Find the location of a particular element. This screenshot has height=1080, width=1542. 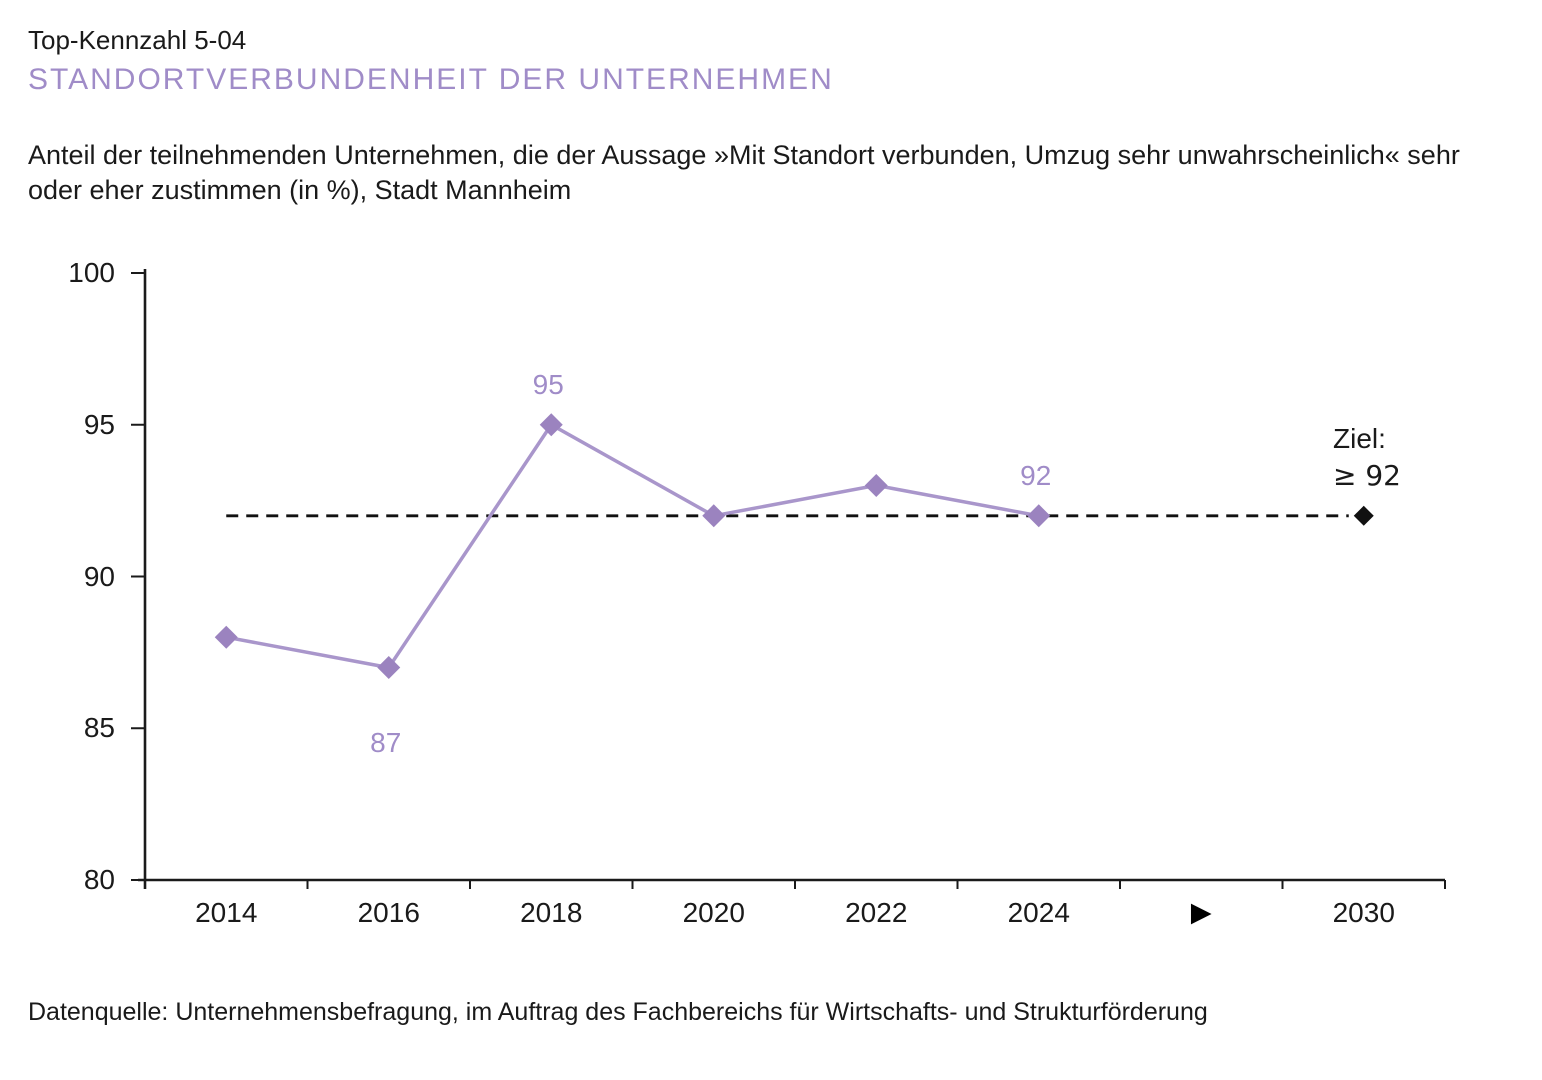

x-axis-label: 2024 is located at coordinates (1038, 912).